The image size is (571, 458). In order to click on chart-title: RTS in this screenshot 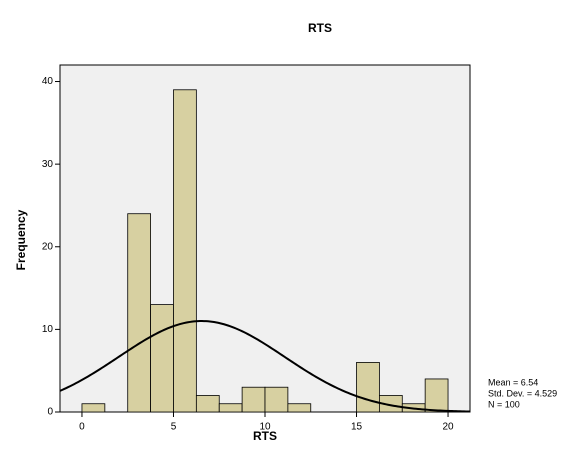, I will do `click(320, 28)`.